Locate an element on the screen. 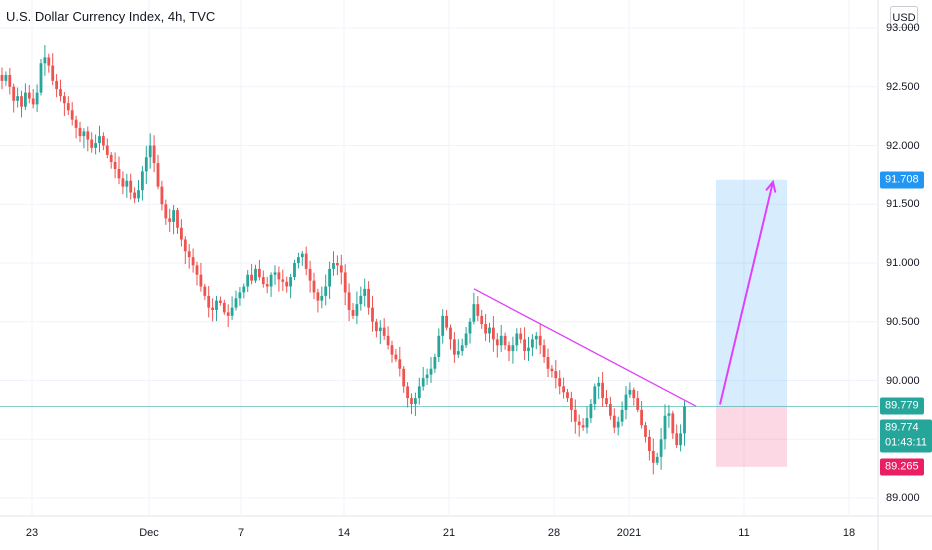 This screenshot has width=932, height=550. price-tick-label: 90.500 is located at coordinates (903, 321).